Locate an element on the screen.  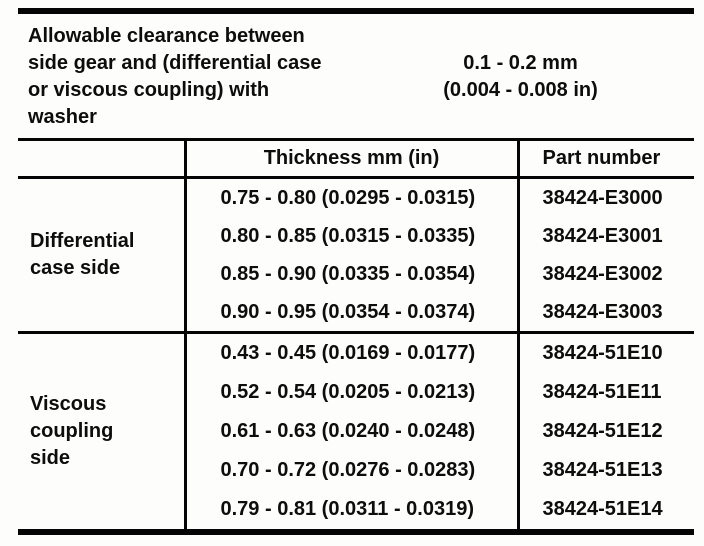
part-number: 38424-E3003 is located at coordinates (602, 311).